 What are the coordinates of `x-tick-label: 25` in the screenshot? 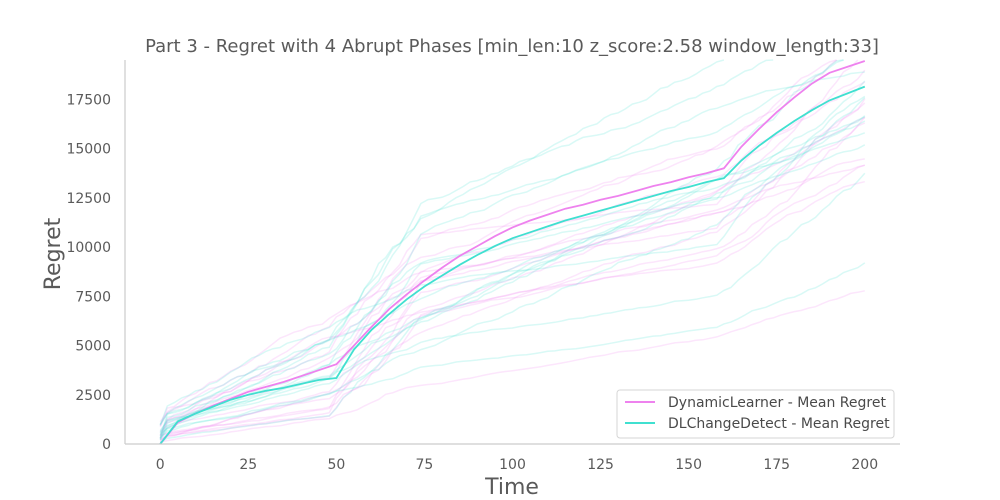 It's located at (248, 465).